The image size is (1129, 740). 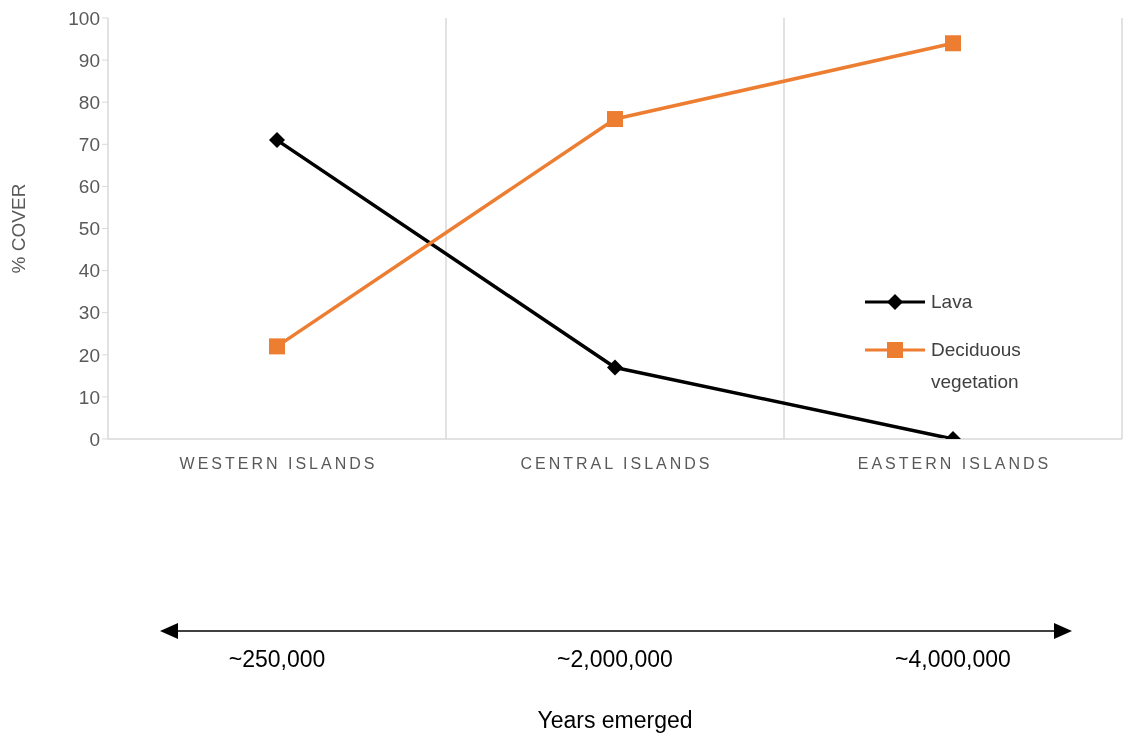 I want to click on y-tick-label: 10, so click(x=89, y=397).